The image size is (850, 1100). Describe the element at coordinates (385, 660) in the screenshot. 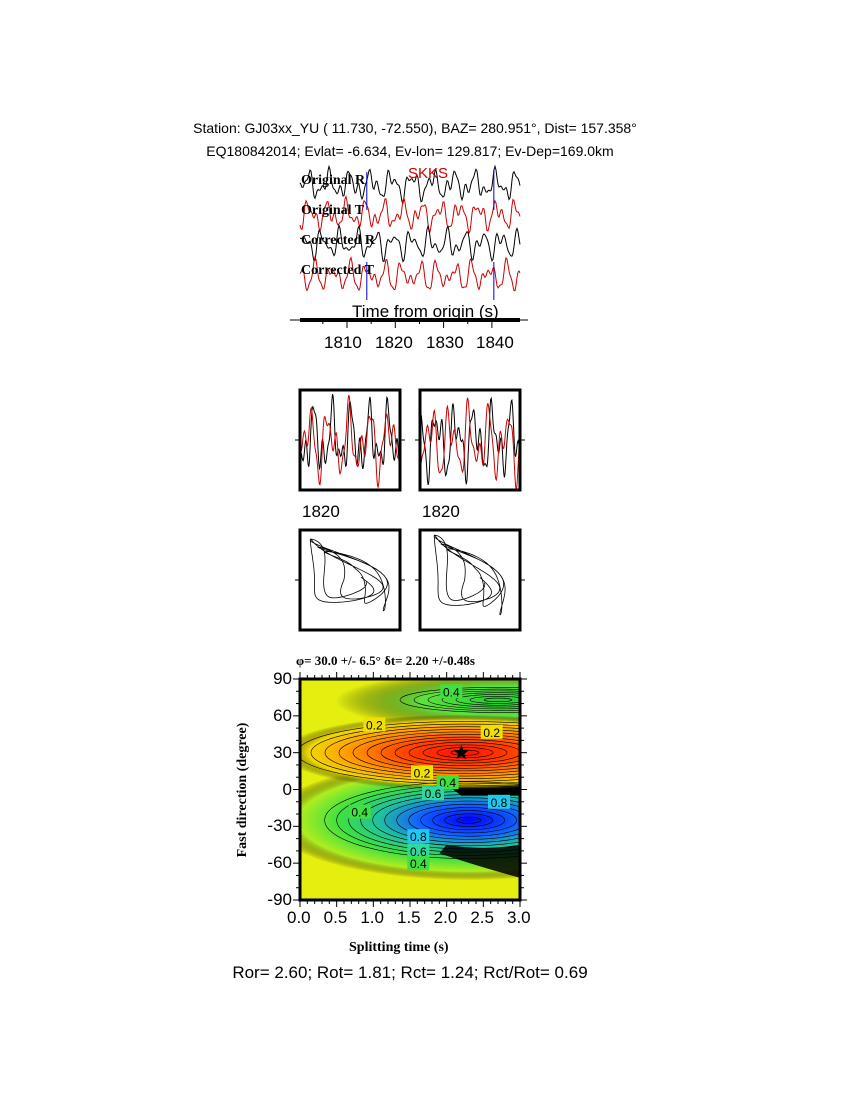

I see `grid-title: φ= 30.0 +/- 6.5° δt= 2.20 +/-0.48s` at that location.